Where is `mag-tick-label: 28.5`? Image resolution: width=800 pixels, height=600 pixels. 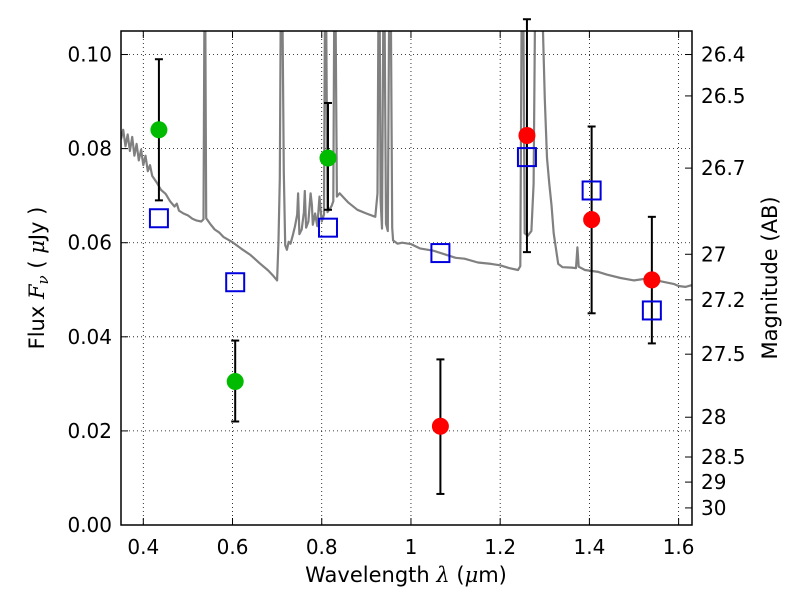 mag-tick-label: 28.5 is located at coordinates (723, 457).